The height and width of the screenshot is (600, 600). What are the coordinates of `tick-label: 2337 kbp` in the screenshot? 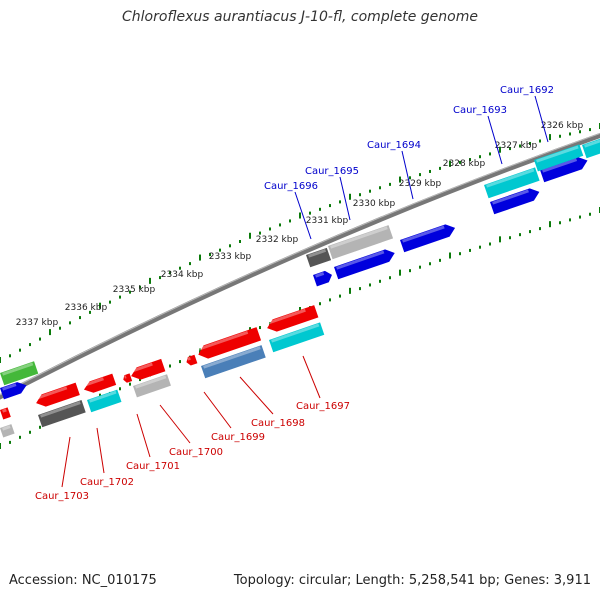 It's located at (37, 323).